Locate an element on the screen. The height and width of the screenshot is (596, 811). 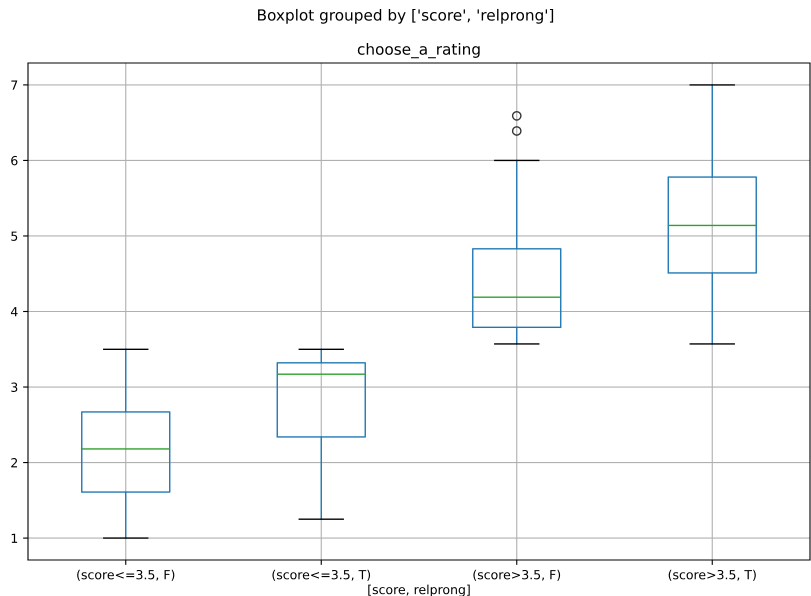
chart-title: Boxplot grouped by ['score', 'relprong'] is located at coordinates (406, 16).